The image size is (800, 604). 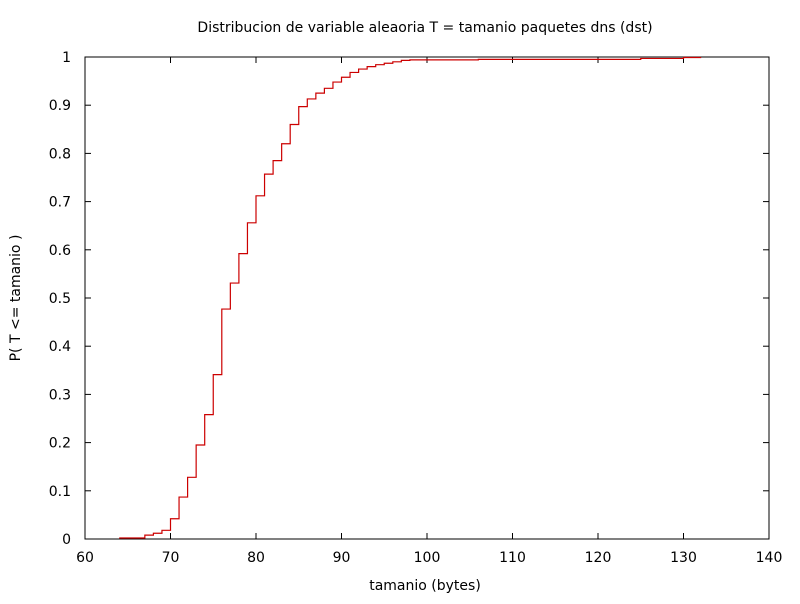 I want to click on y-tick-label: 0.4, so click(x=60, y=347).